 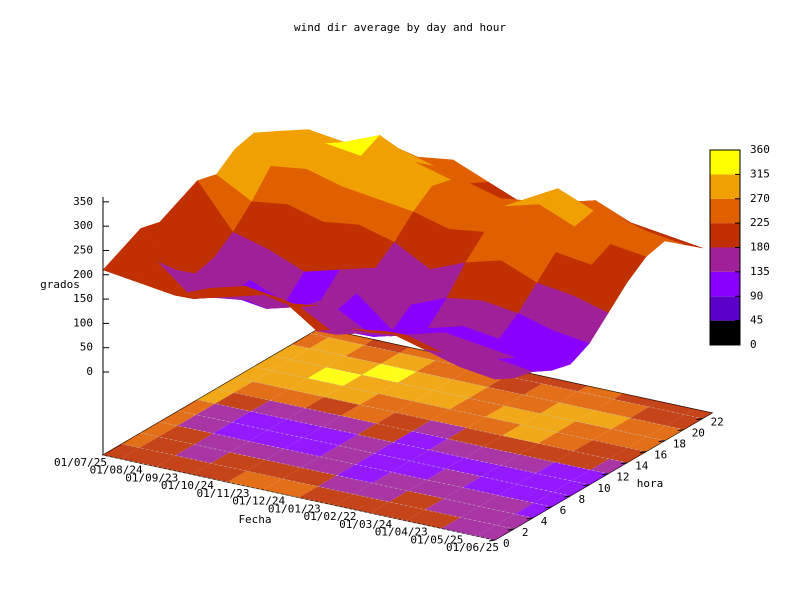 What do you see at coordinates (116, 470) in the screenshot?
I see `x-tick-label: 01/08/24` at bounding box center [116, 470].